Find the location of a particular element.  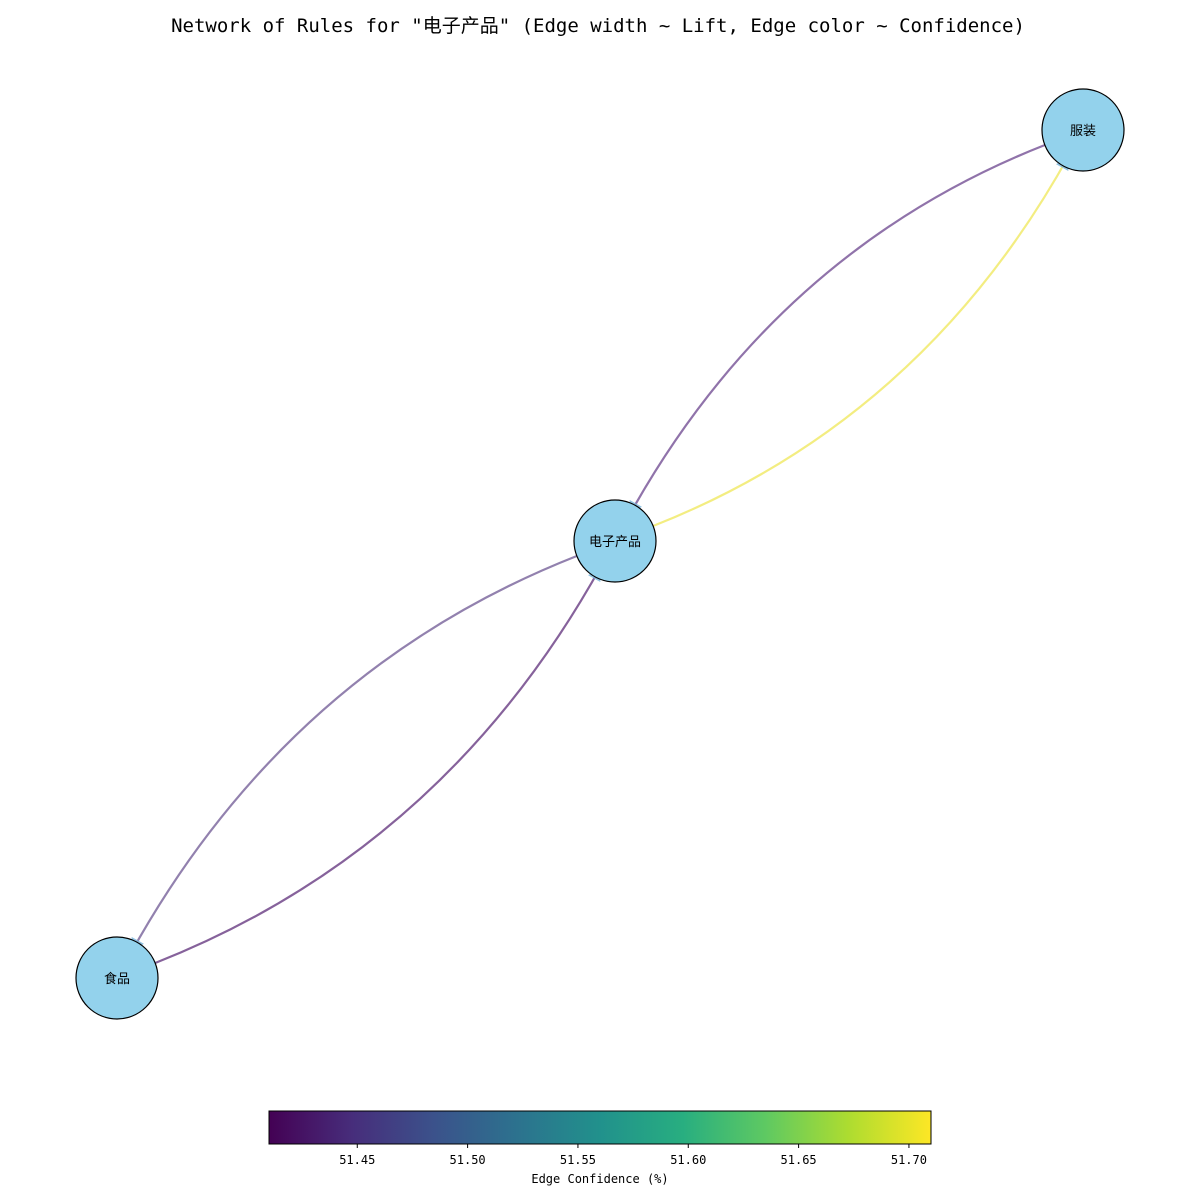

node-food: 食品 is located at coordinates (117, 978).